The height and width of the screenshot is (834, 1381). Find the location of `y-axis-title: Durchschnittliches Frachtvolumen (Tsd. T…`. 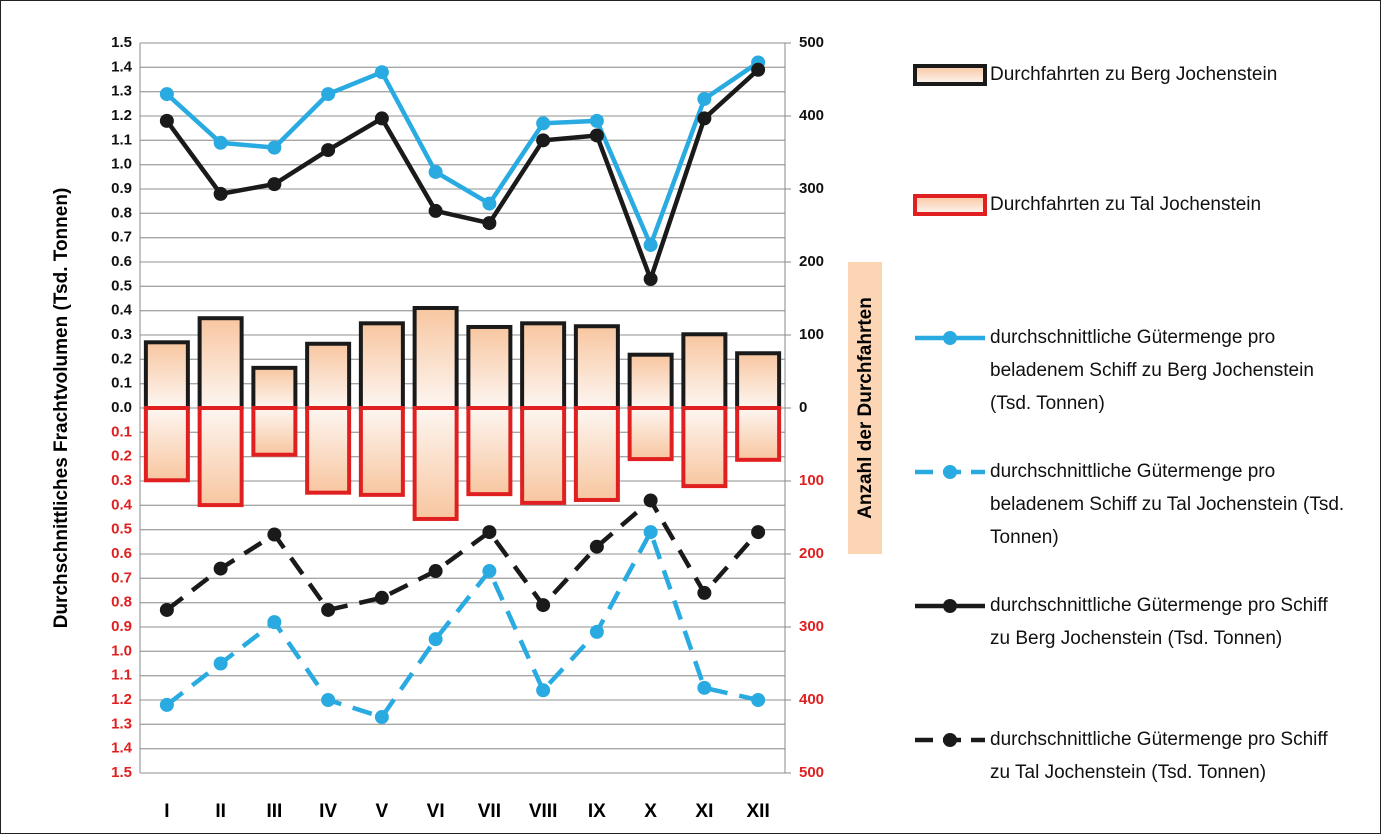

y-axis-title: Durchschnittliches Frachtvolumen (Tsd. T… is located at coordinates (61, 408).